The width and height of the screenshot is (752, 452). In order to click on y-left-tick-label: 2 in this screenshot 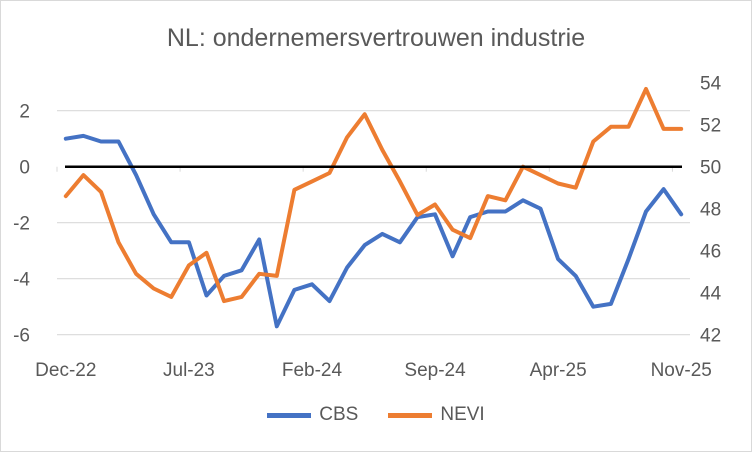, I will do `click(24, 112)`.